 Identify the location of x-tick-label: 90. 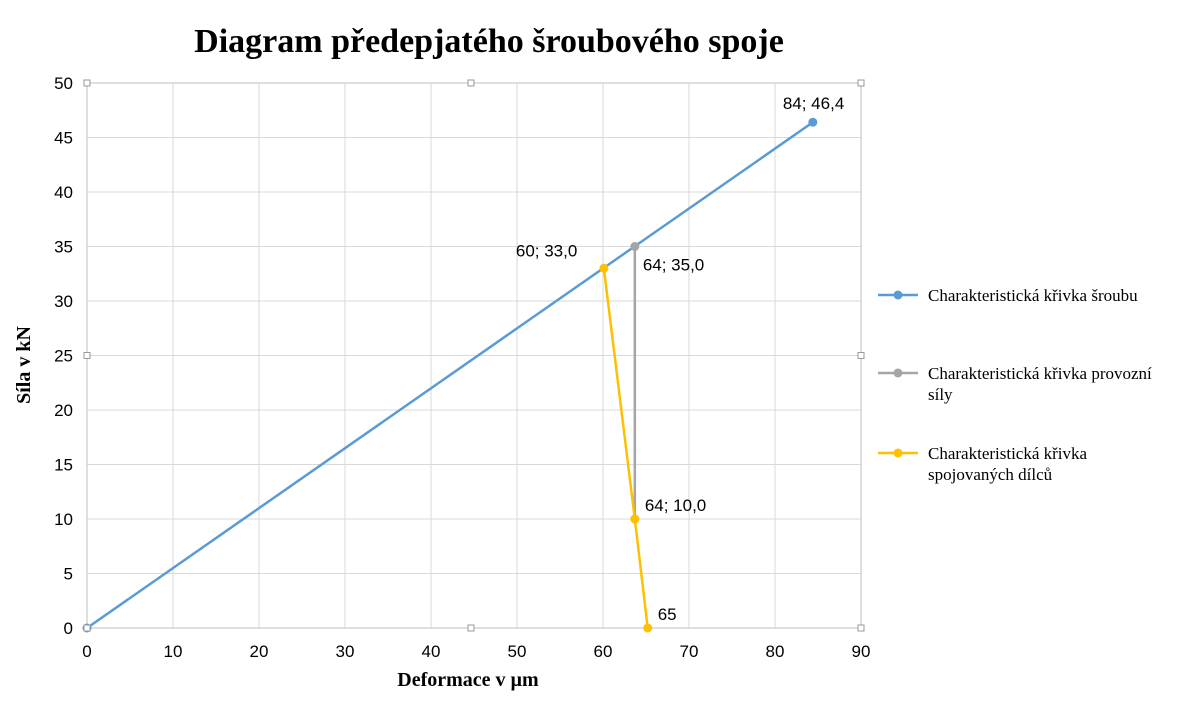
(861, 651).